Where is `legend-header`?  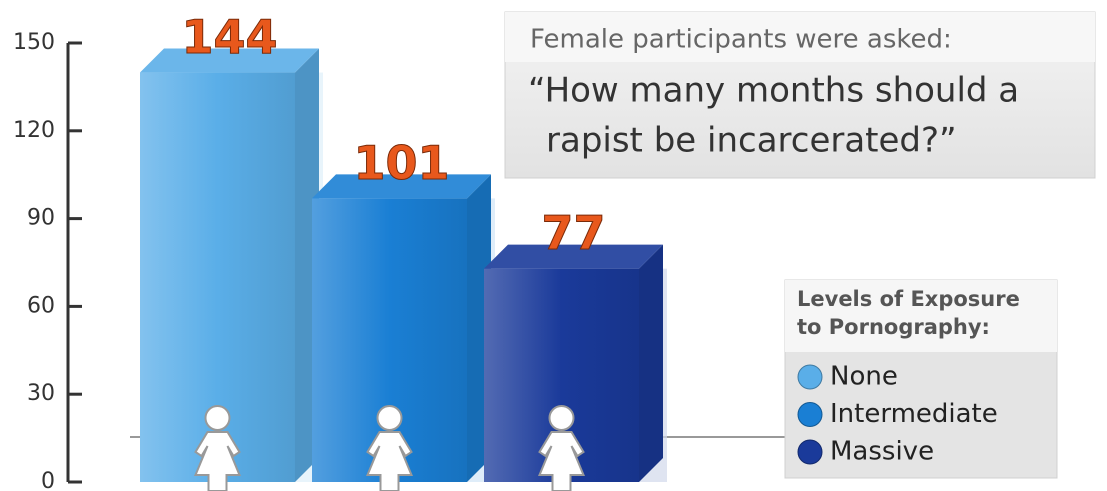
legend-header is located at coordinates (921, 316).